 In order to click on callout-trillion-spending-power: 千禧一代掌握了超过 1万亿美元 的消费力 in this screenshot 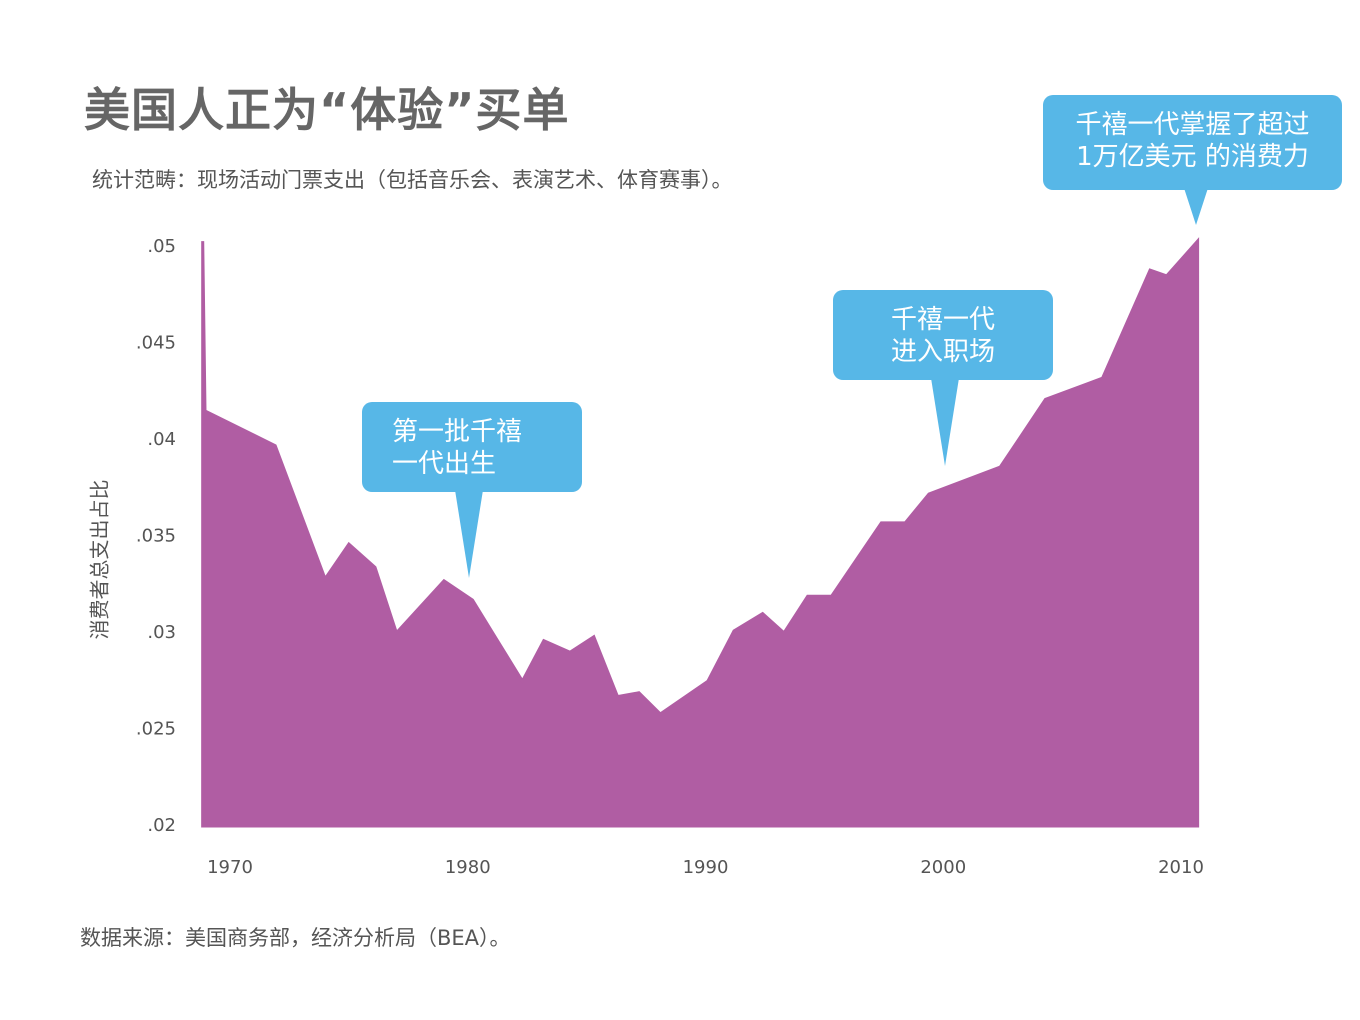, I will do `click(1192, 142)`.